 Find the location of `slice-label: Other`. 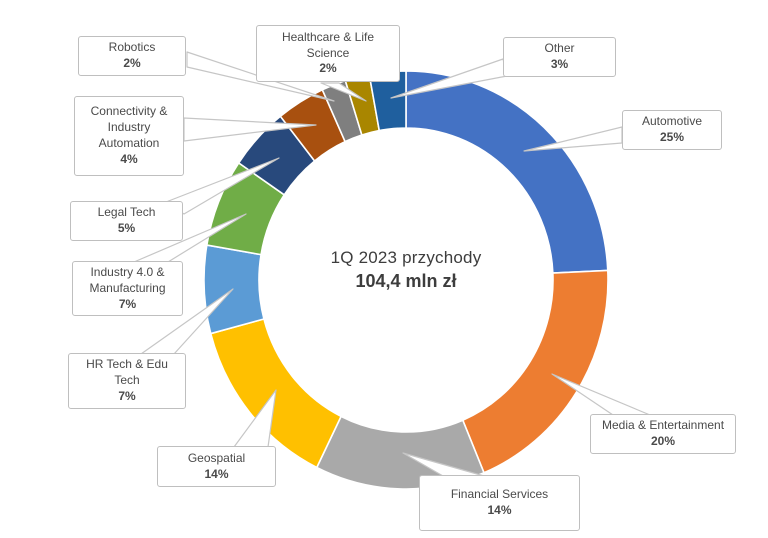

slice-label: Other is located at coordinates (559, 48).